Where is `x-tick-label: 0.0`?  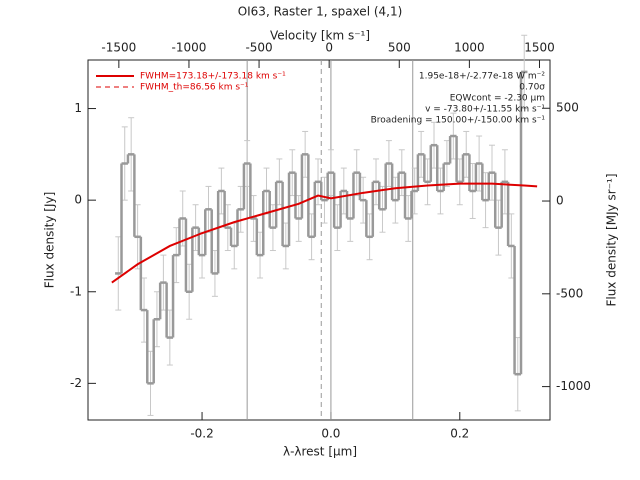
x-tick-label: 0.0 is located at coordinates (330, 434).